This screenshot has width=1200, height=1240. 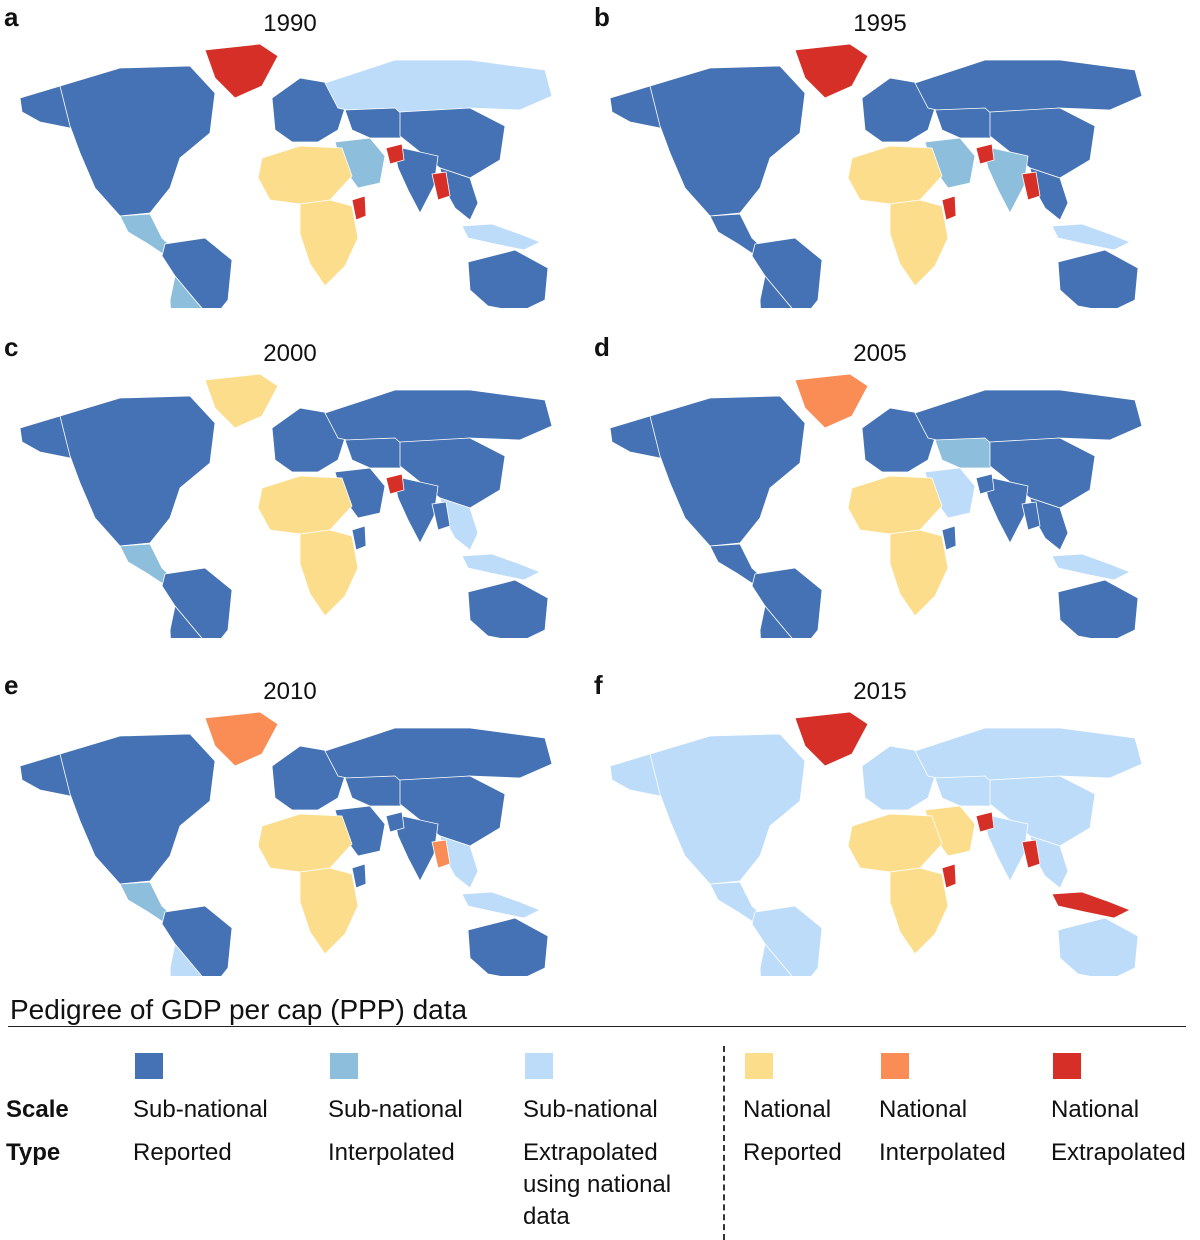 I want to click on map-panel-e: e 2010, so click(x=290, y=828).